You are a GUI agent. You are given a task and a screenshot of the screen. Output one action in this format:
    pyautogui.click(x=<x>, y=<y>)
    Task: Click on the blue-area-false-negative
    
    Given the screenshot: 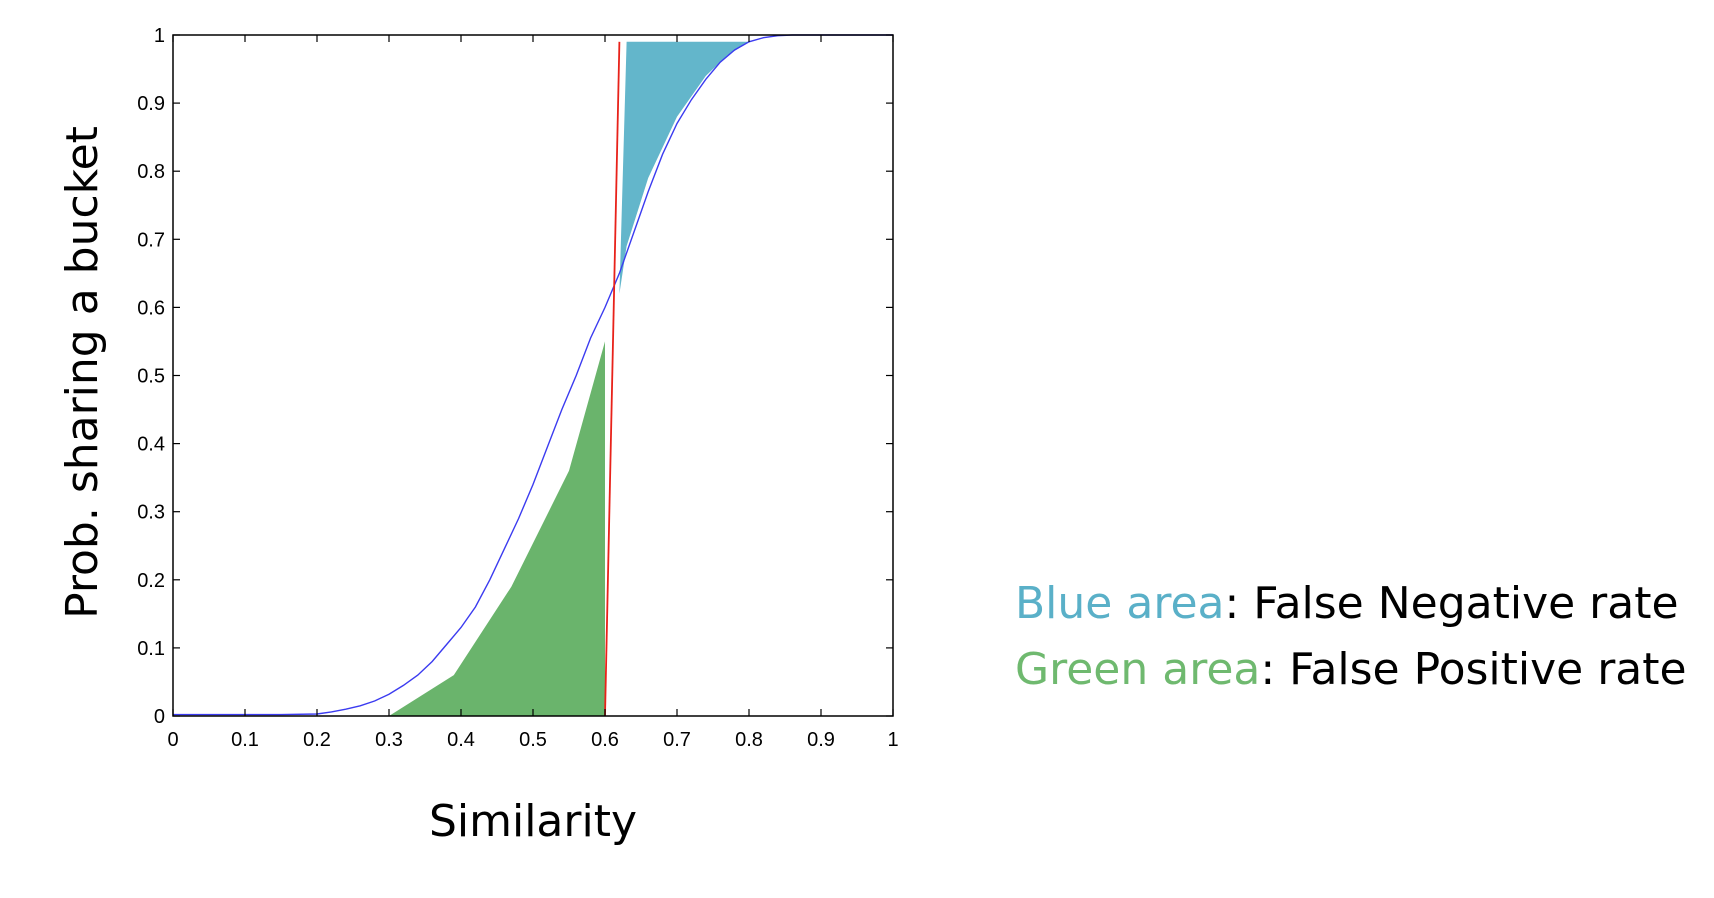 What is the action you would take?
    pyautogui.click(x=684, y=167)
    